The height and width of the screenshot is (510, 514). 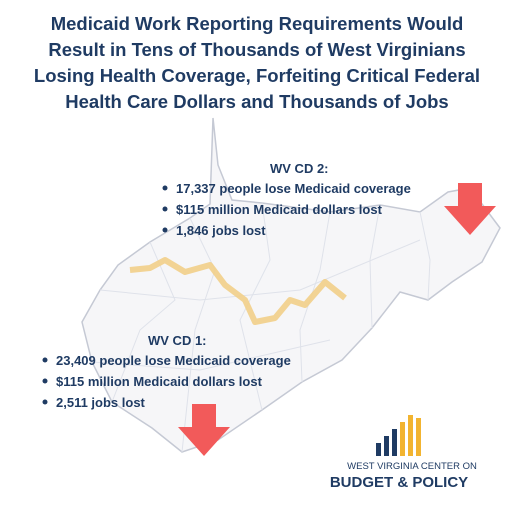 I want to click on district-boundary, so click(x=238, y=291).